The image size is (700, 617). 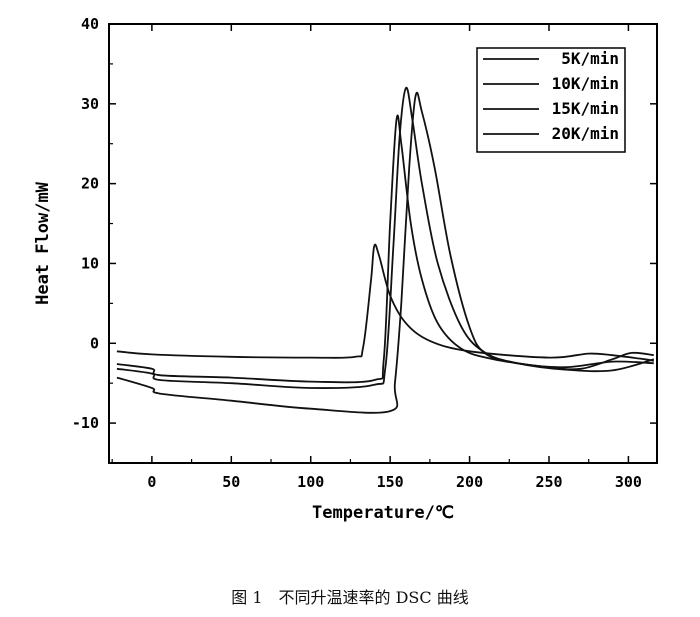 I want to click on x-tick-label: 100, so click(x=310, y=482).